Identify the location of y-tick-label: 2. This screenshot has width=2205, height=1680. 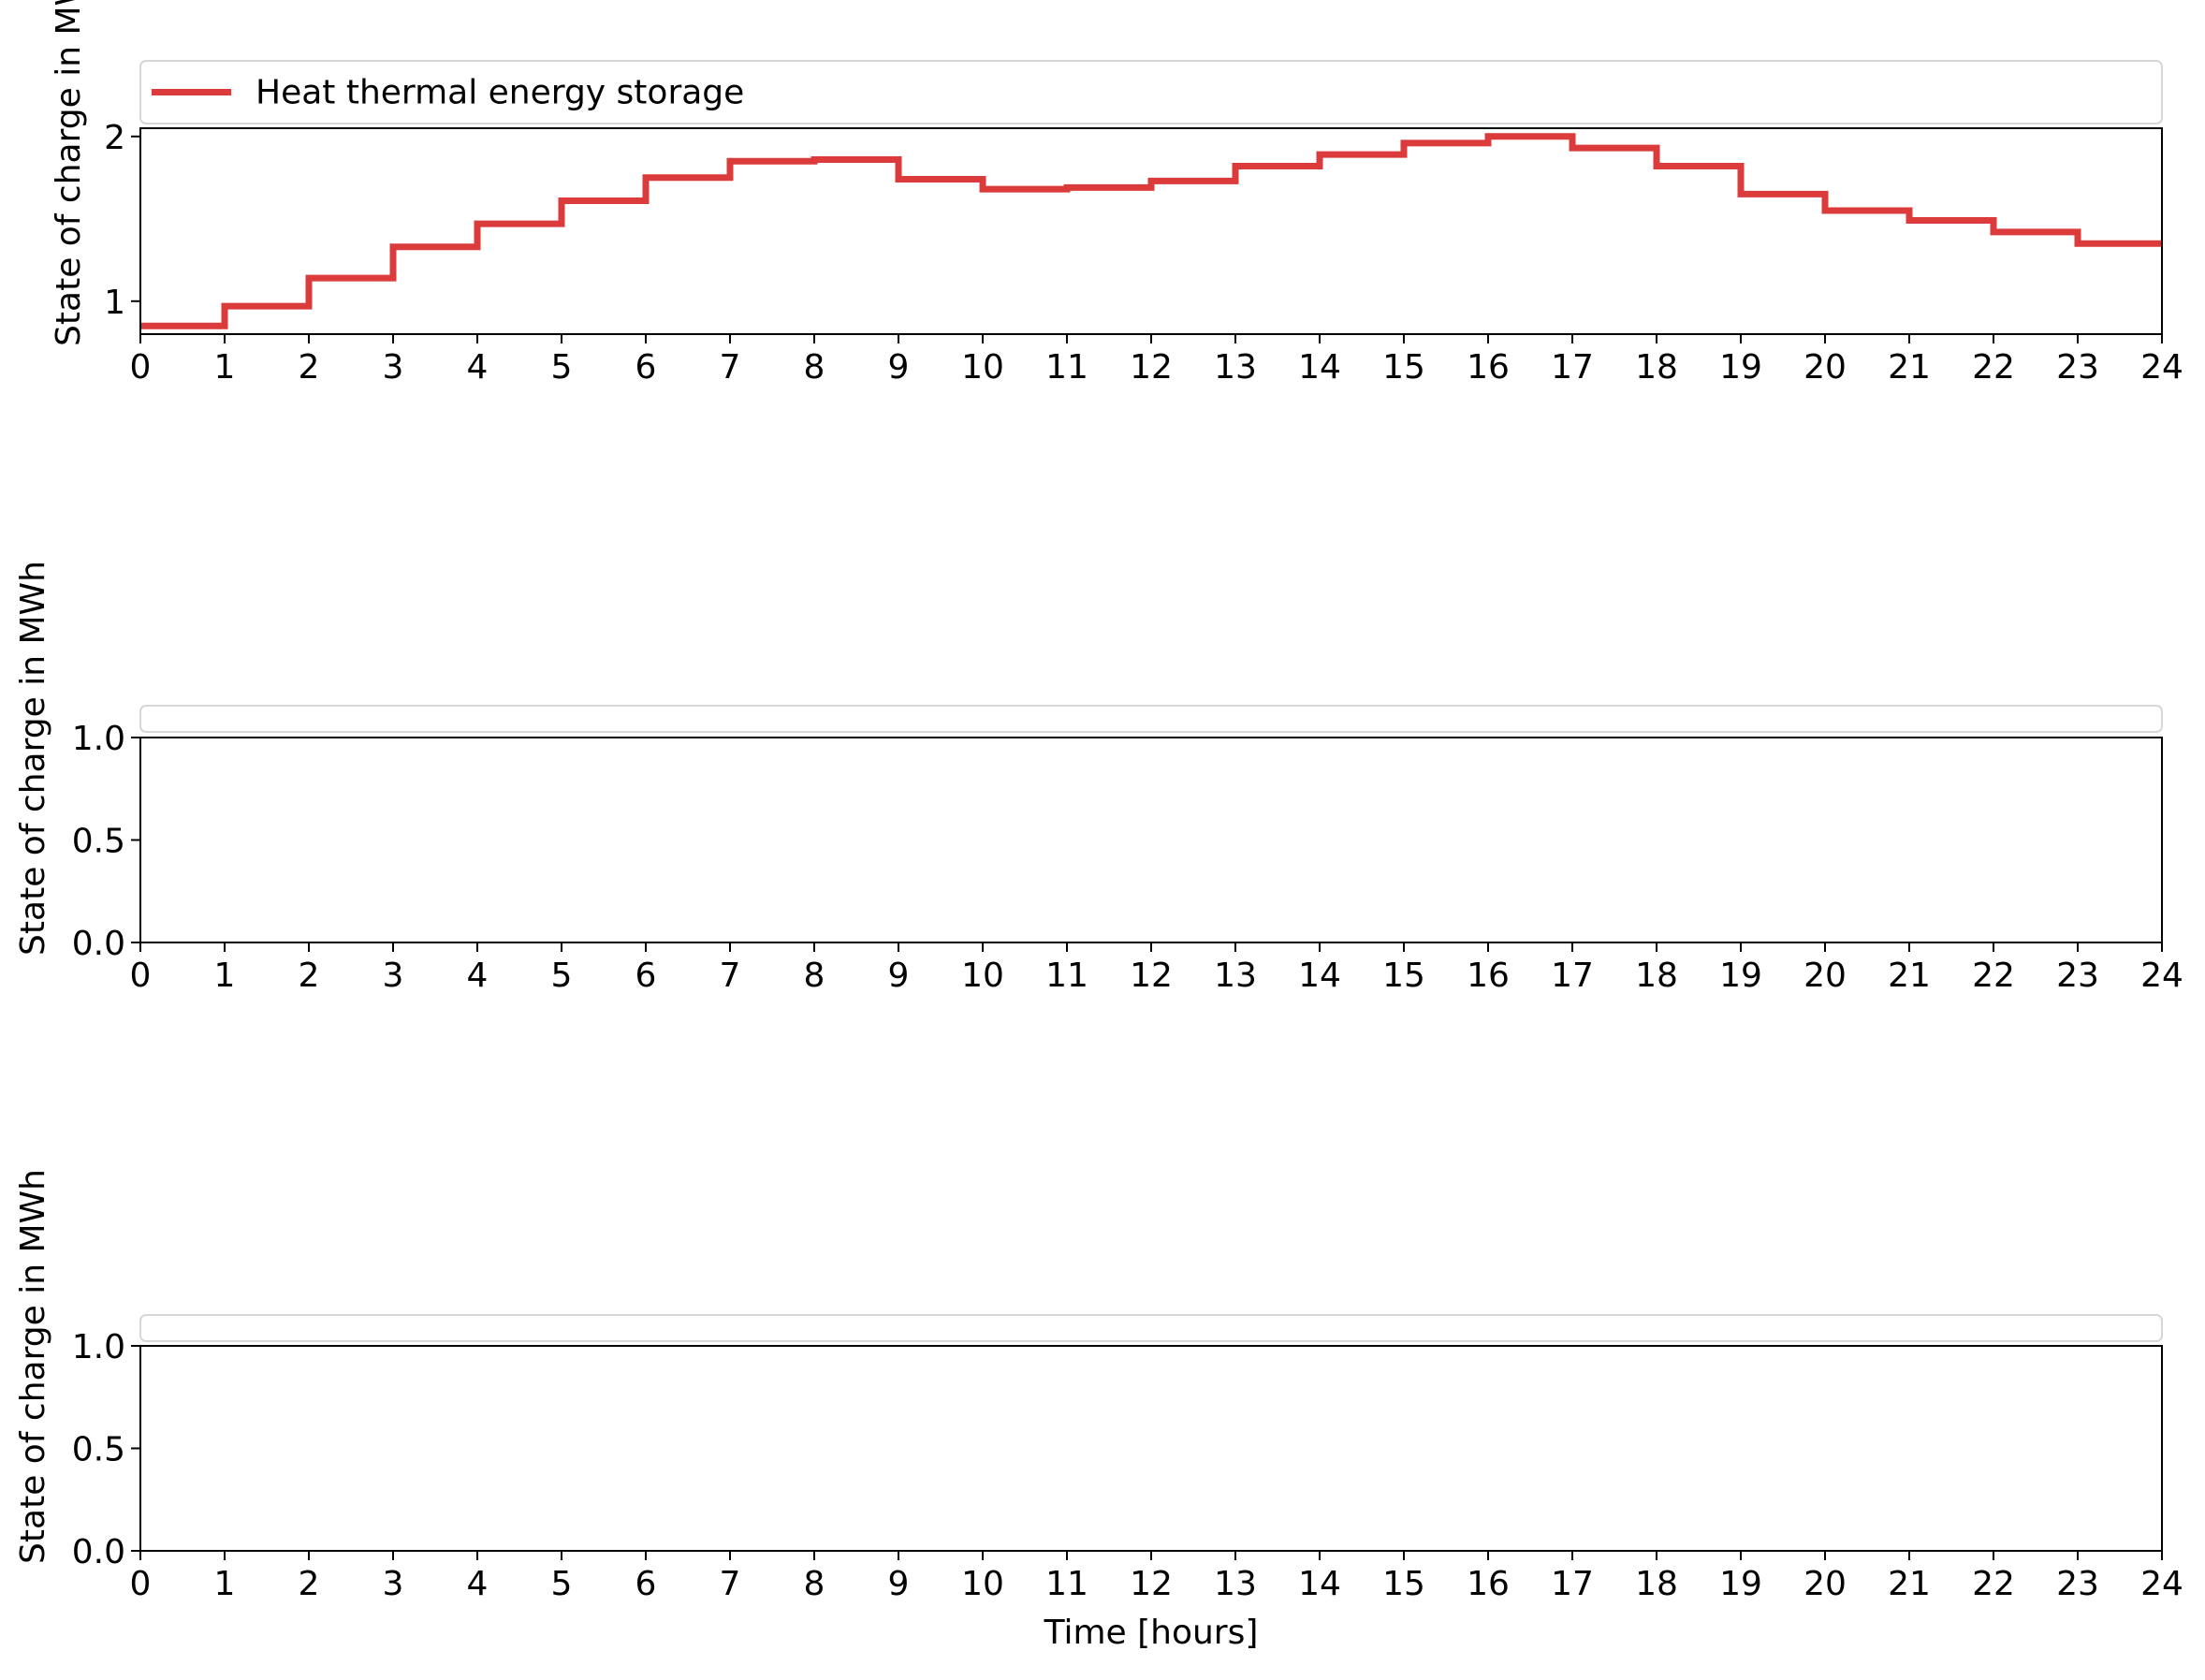
(115, 138).